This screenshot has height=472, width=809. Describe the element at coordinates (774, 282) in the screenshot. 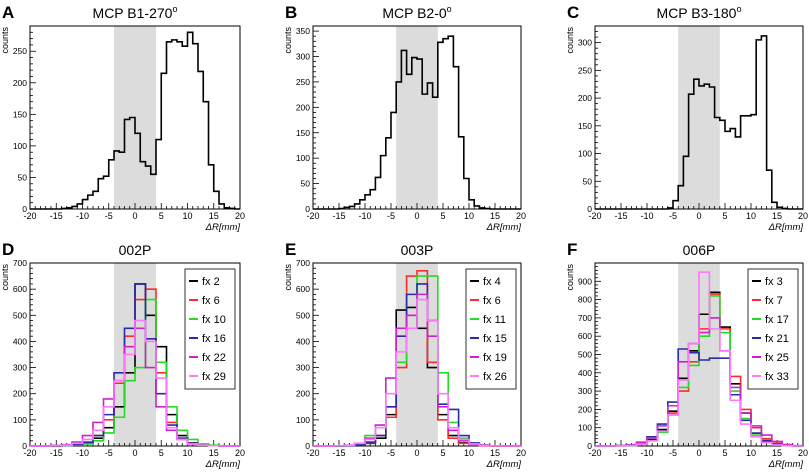

I see `legend-label: fx 3` at that location.